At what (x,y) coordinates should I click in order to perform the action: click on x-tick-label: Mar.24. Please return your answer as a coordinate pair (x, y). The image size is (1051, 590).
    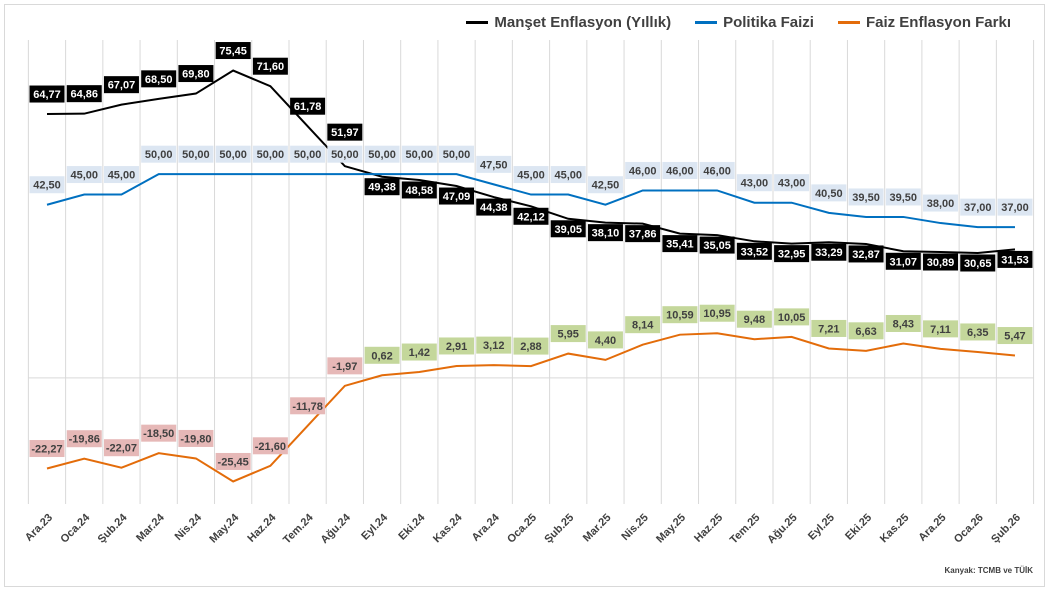
    Looking at the image, I should click on (150, 527).